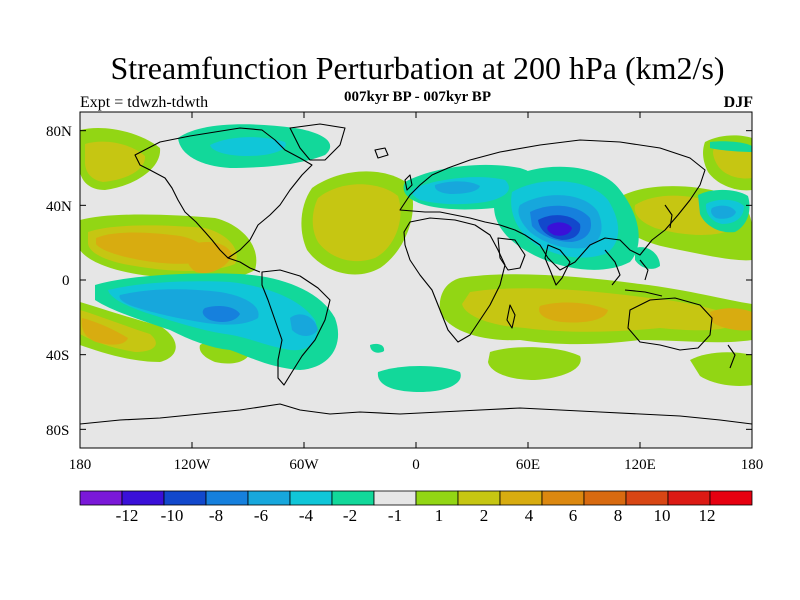  I want to click on colorbar-label: 4, so click(529, 515).